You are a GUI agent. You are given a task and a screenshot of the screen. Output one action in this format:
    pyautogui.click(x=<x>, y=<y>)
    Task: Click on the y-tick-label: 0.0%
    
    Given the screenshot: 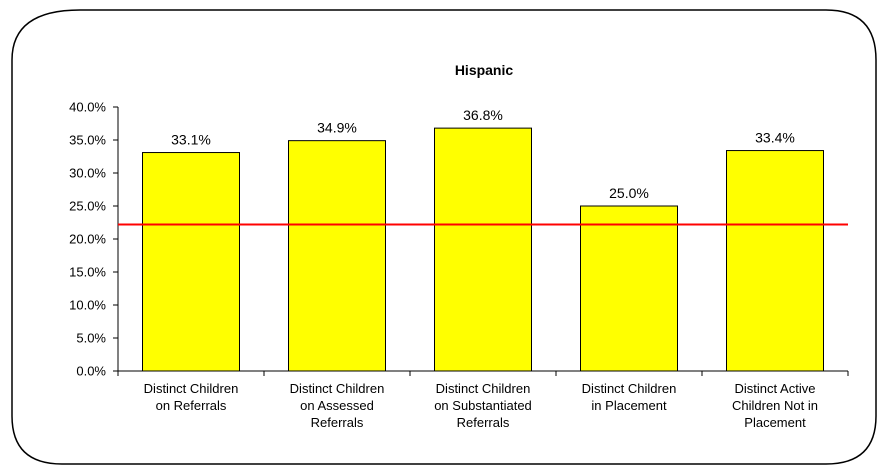 What is the action you would take?
    pyautogui.click(x=91, y=371)
    